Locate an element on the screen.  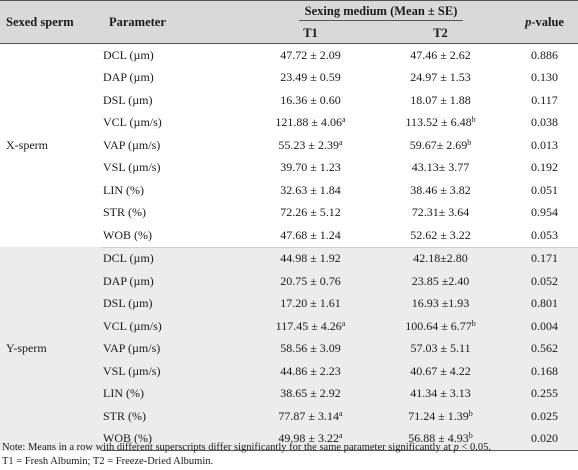
t2-cell: 47.46 ± 2.62 is located at coordinates (441, 55).